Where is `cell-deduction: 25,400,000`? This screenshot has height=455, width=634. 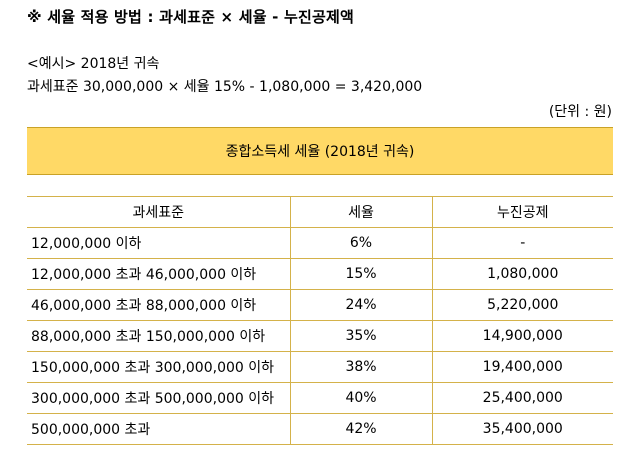
cell-deduction: 25,400,000 is located at coordinates (522, 398).